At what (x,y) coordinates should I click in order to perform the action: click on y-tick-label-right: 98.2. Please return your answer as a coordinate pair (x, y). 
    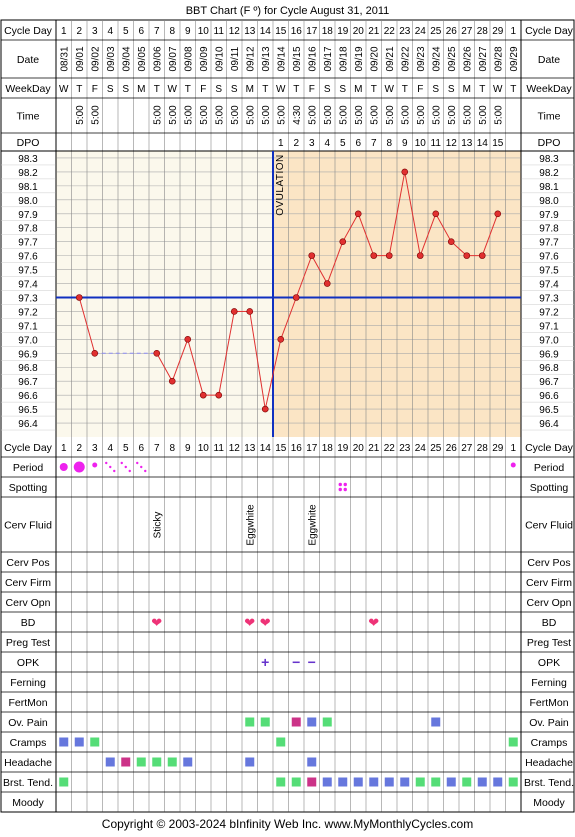
    Looking at the image, I should click on (549, 173).